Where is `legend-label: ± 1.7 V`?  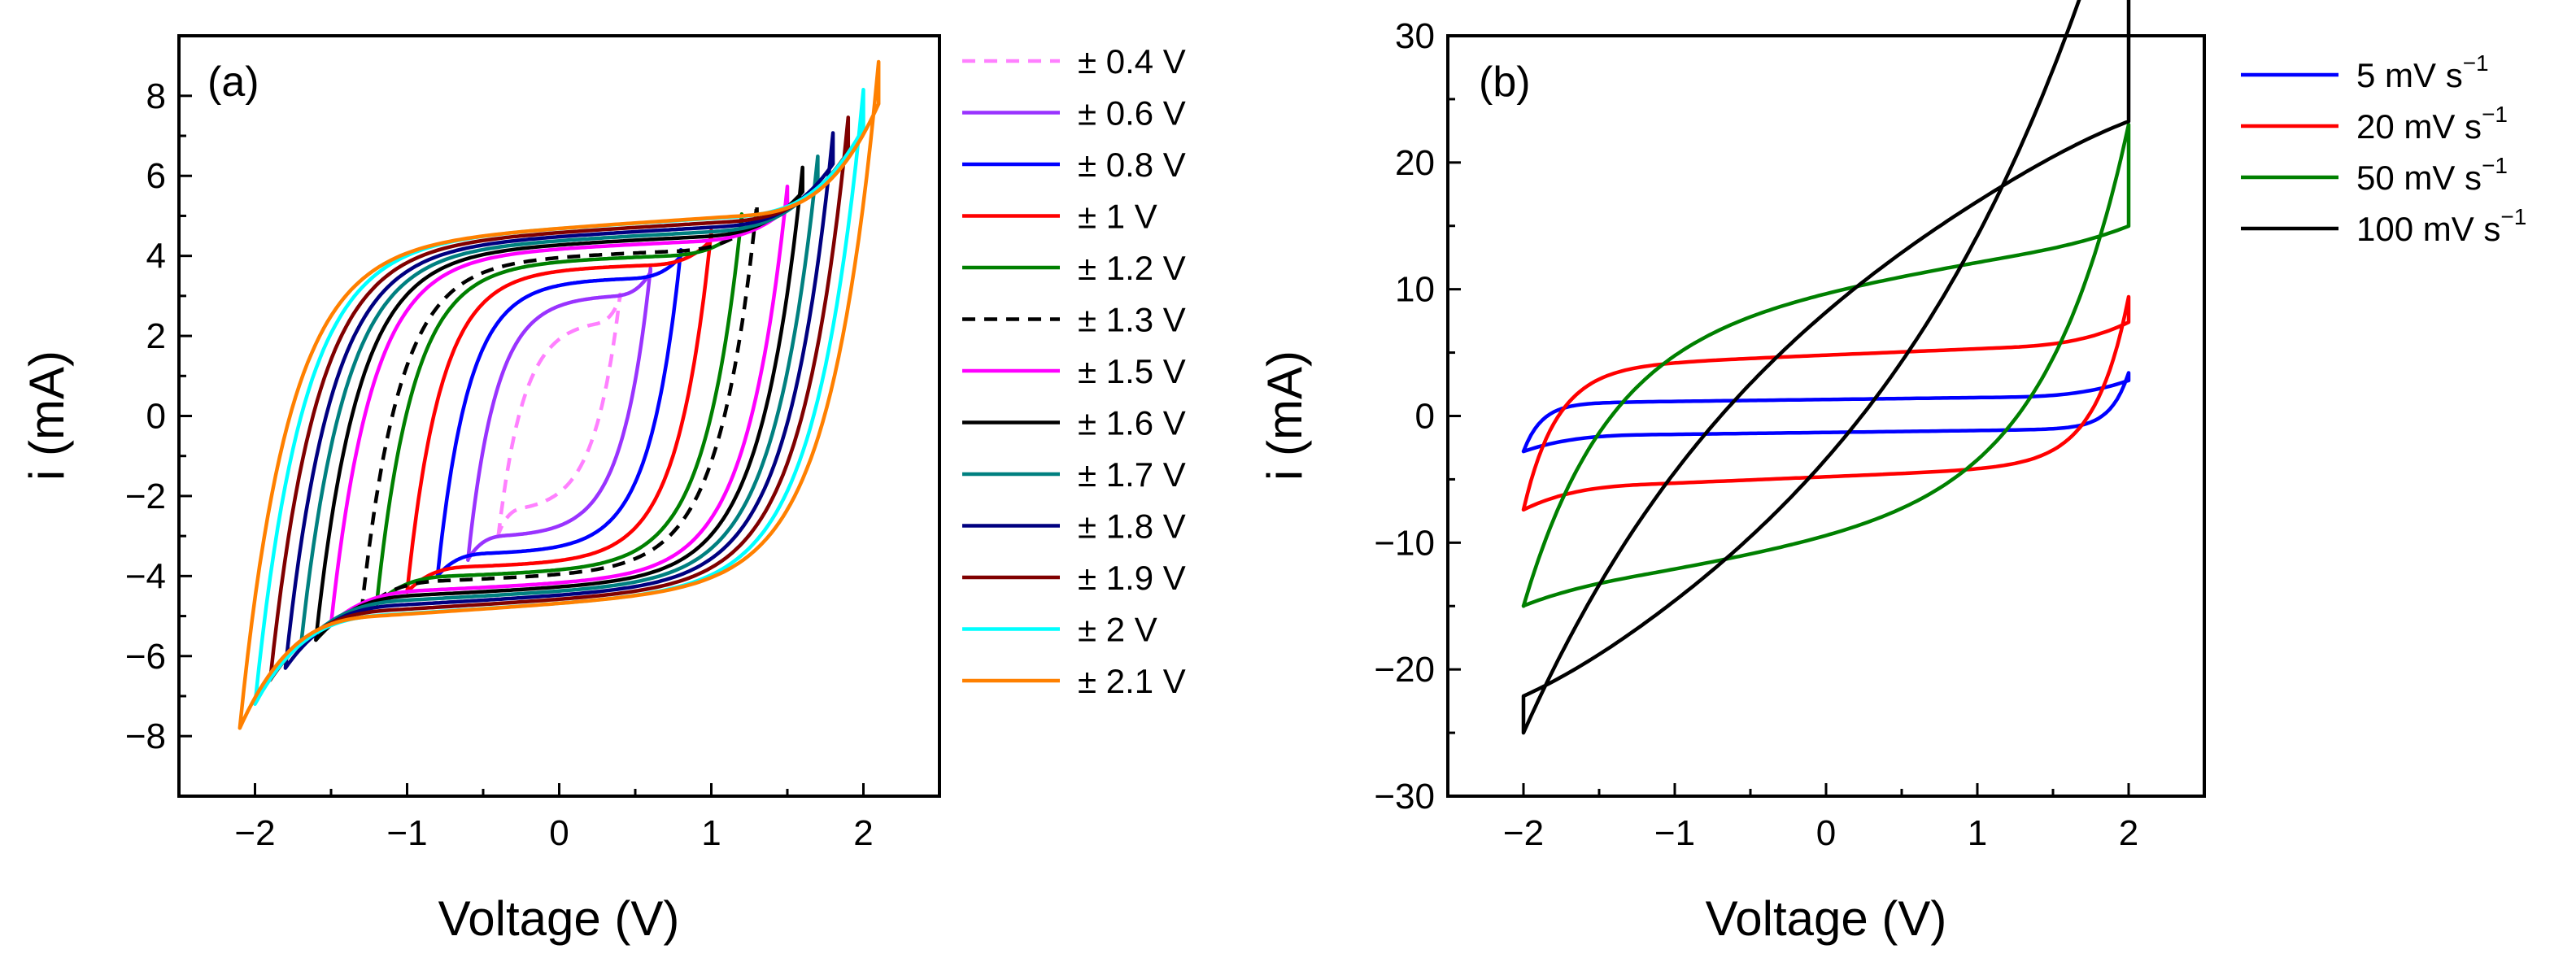
legend-label: ± 1.7 V is located at coordinates (1132, 474).